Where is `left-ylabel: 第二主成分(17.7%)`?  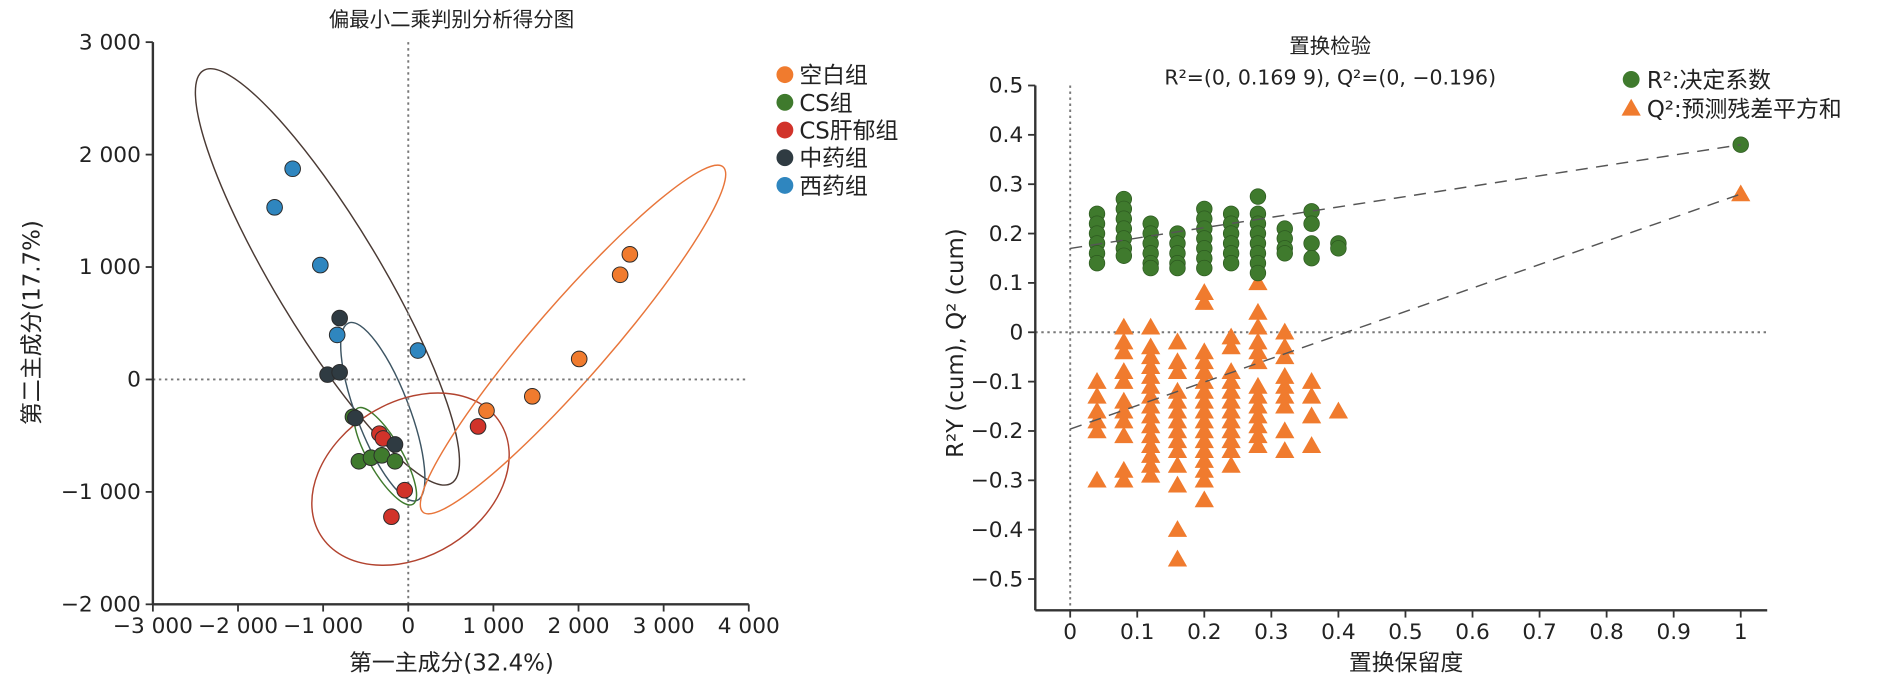 left-ylabel: 第二主成分(17.7%) is located at coordinates (33, 322).